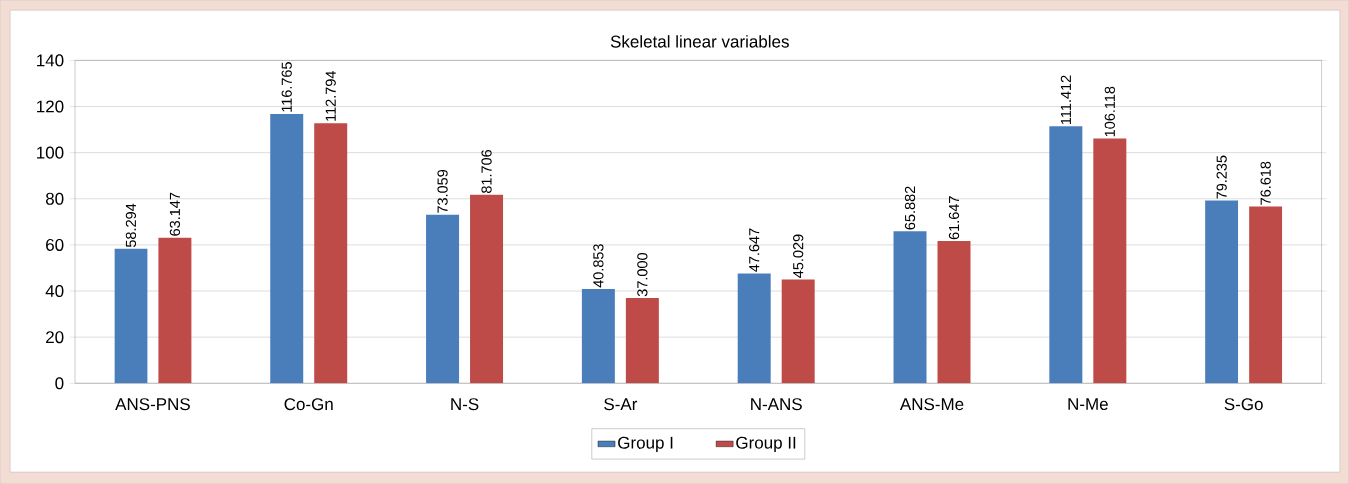 The width and height of the screenshot is (1349, 484). Describe the element at coordinates (330, 95) in the screenshot. I see `data-label: 112.794` at that location.